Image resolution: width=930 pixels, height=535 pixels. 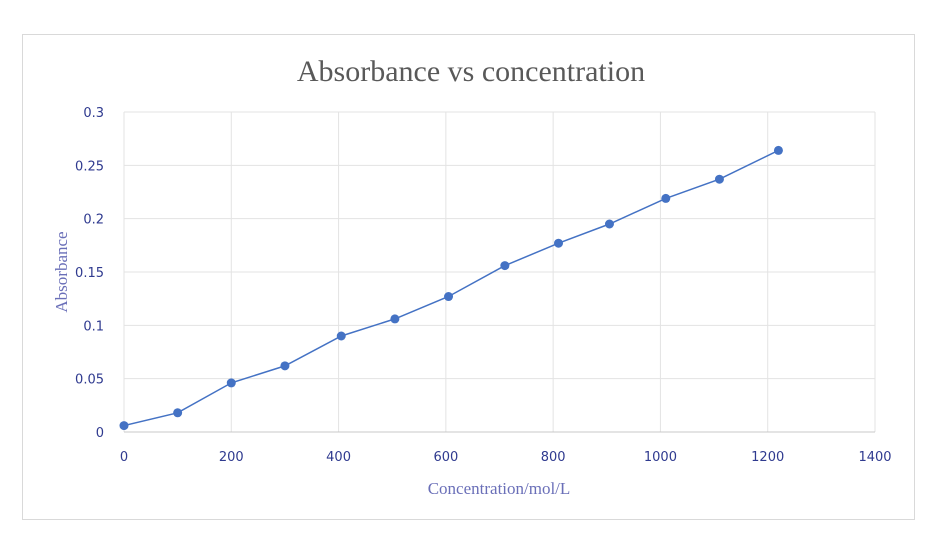 What do you see at coordinates (89, 380) in the screenshot?
I see `y-tick-label: 0.05` at bounding box center [89, 380].